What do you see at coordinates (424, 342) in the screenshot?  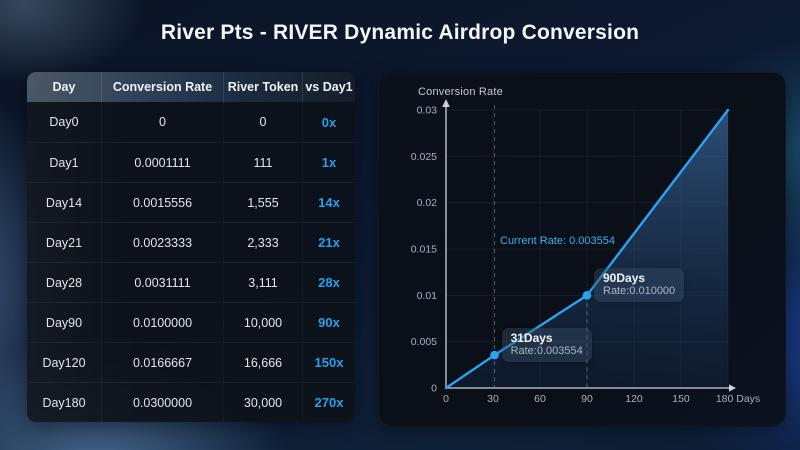 I see `y-tick-label: 0.005` at bounding box center [424, 342].